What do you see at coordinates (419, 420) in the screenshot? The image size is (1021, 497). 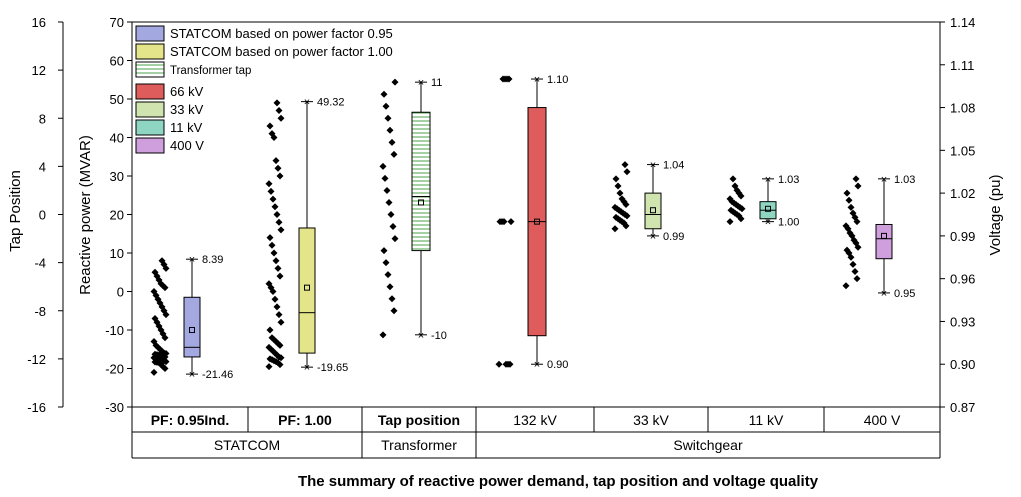 I see `category-label: Tap position` at bounding box center [419, 420].